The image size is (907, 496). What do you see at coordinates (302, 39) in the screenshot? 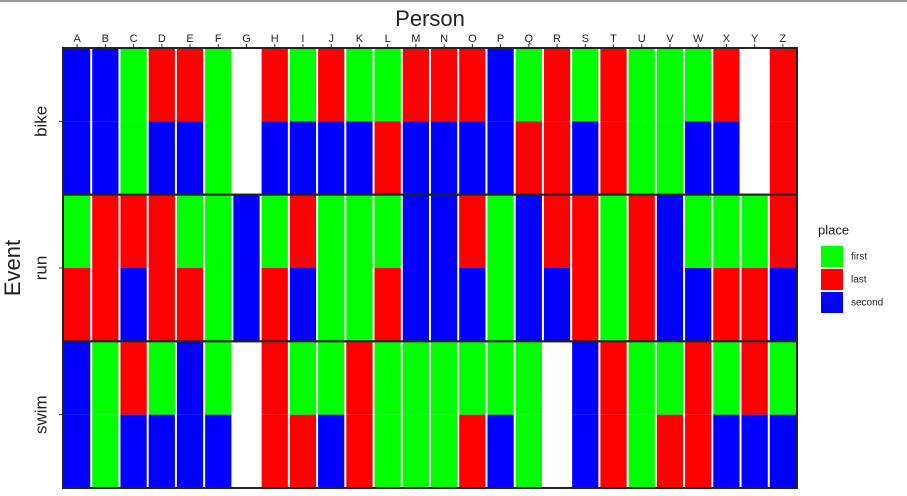
I see `x-tick-label: I` at bounding box center [302, 39].